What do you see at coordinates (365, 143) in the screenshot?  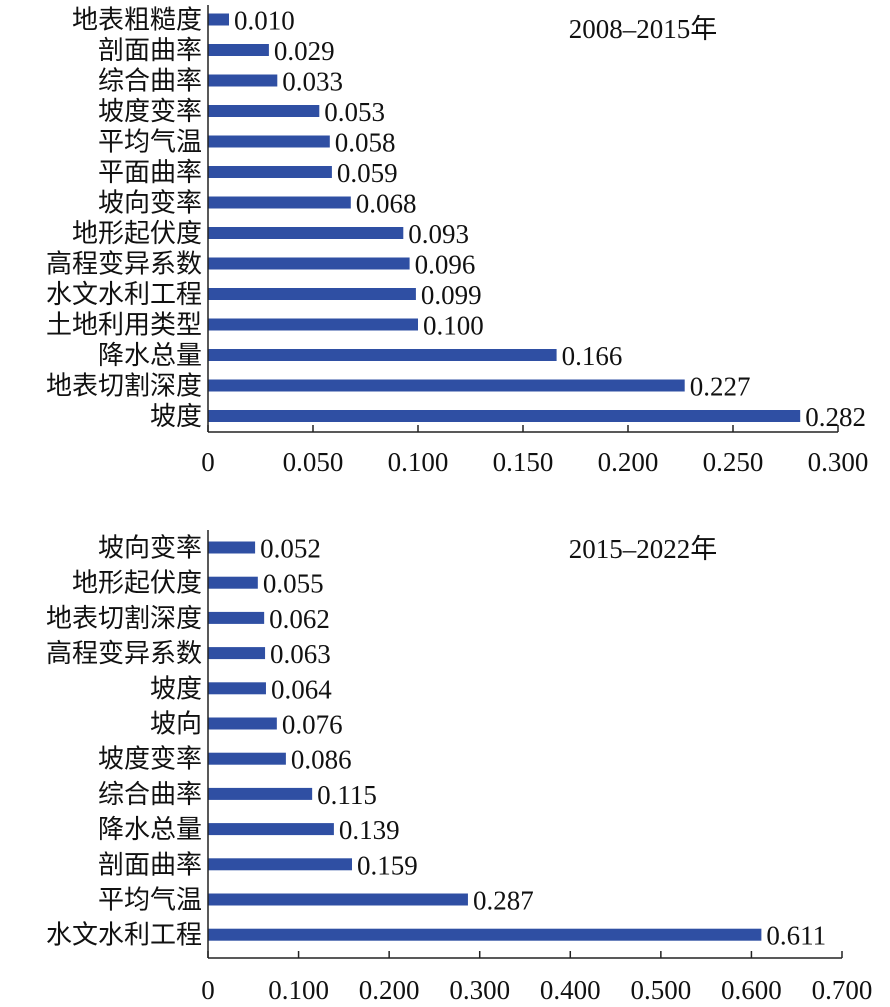 I see `data-label: 0.058` at bounding box center [365, 143].